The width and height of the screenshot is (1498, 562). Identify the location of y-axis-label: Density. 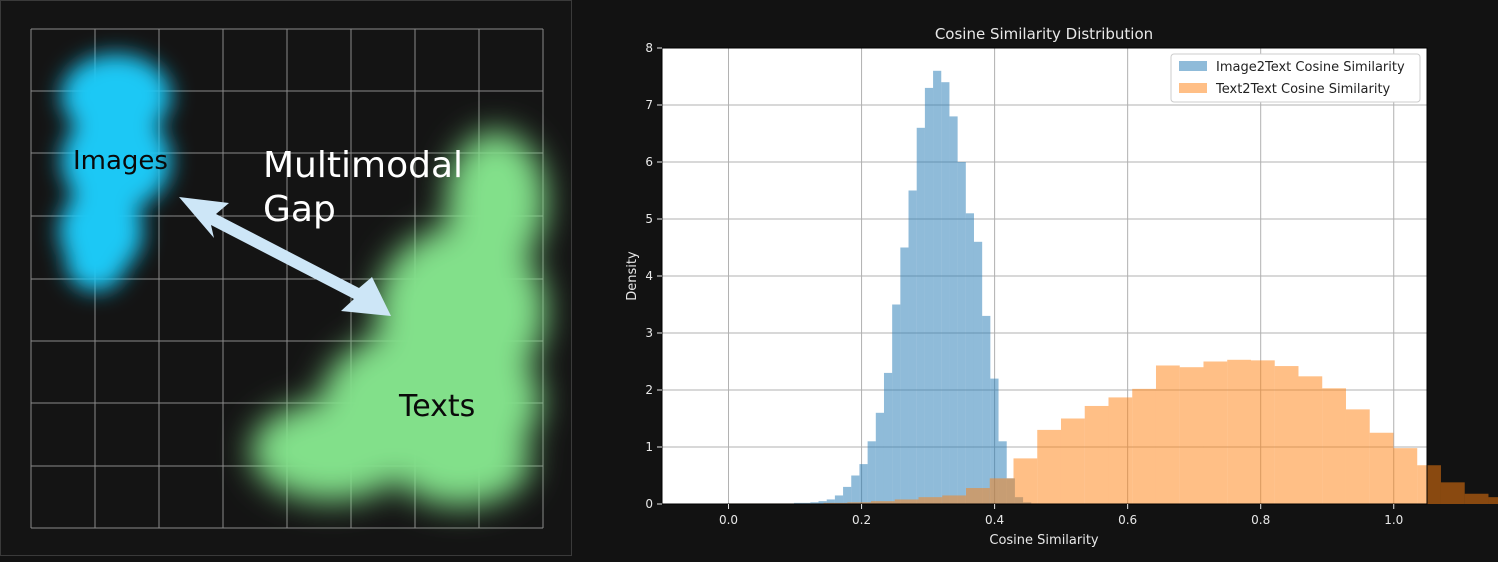
(632, 276).